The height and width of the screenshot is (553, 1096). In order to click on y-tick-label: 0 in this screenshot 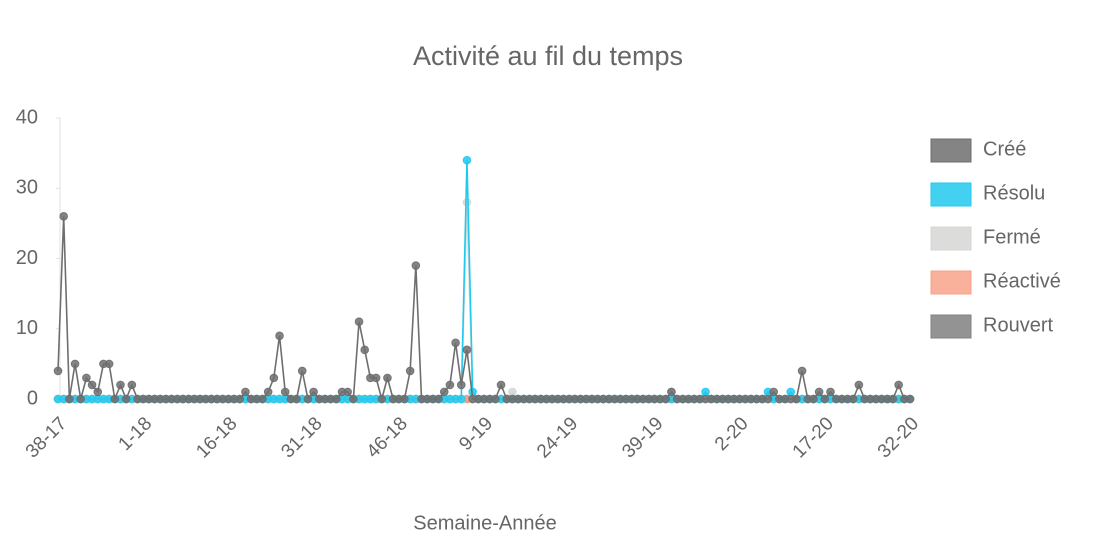, I will do `click(32, 398)`.